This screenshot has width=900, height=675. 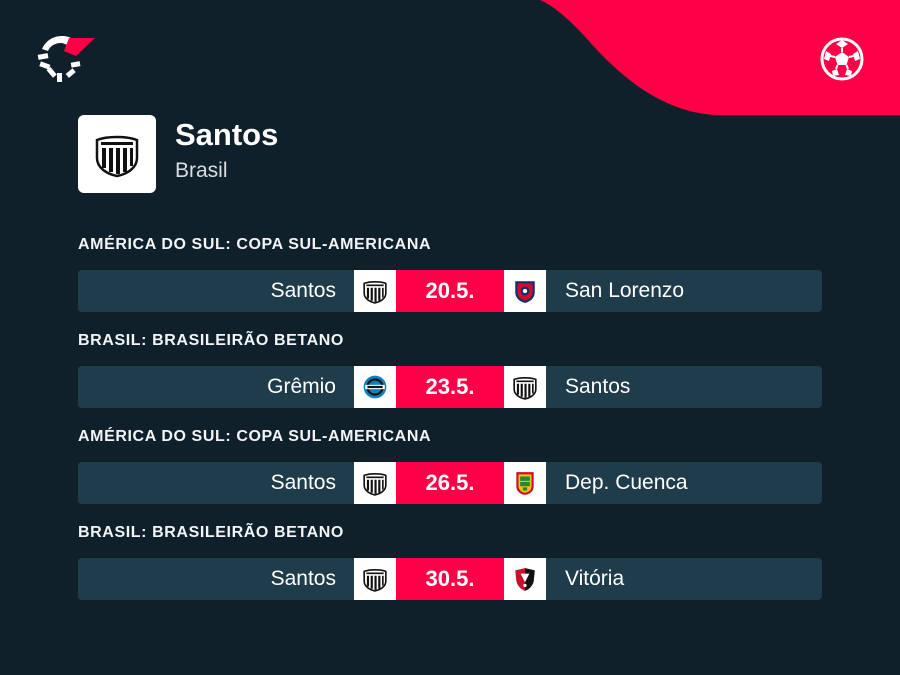 I want to click on match-date: 26.5., so click(x=450, y=483).